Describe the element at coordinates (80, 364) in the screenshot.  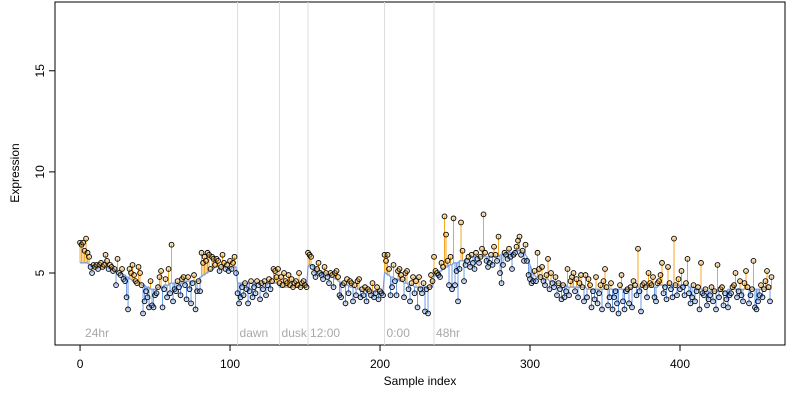
I see `x-tick-label: 0` at that location.